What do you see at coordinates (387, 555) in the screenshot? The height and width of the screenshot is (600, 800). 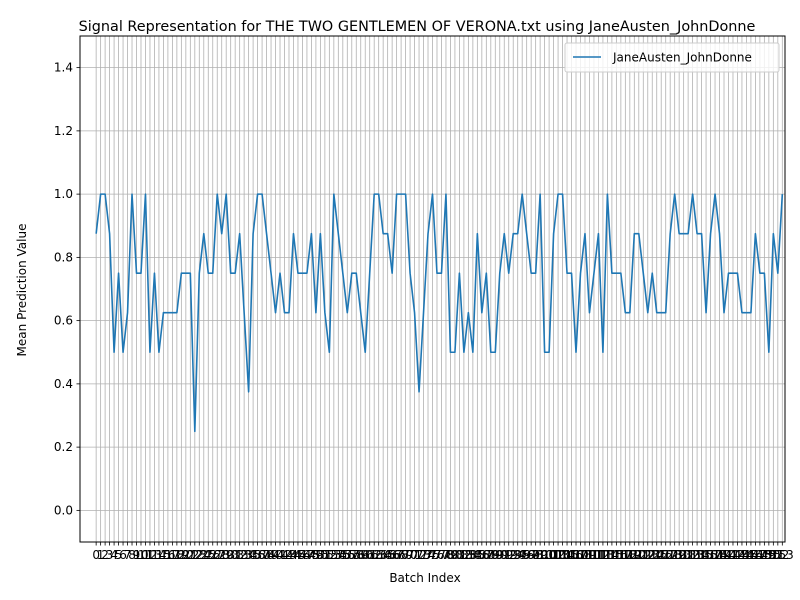 I see `x-tick-label: 65` at bounding box center [387, 555].